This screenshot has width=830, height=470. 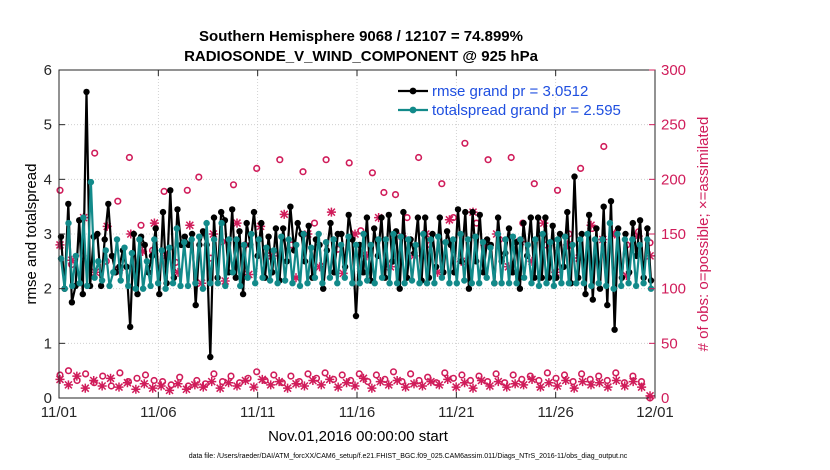 What do you see at coordinates (673, 70) in the screenshot?
I see `y2-tick-label: 300` at bounding box center [673, 70].